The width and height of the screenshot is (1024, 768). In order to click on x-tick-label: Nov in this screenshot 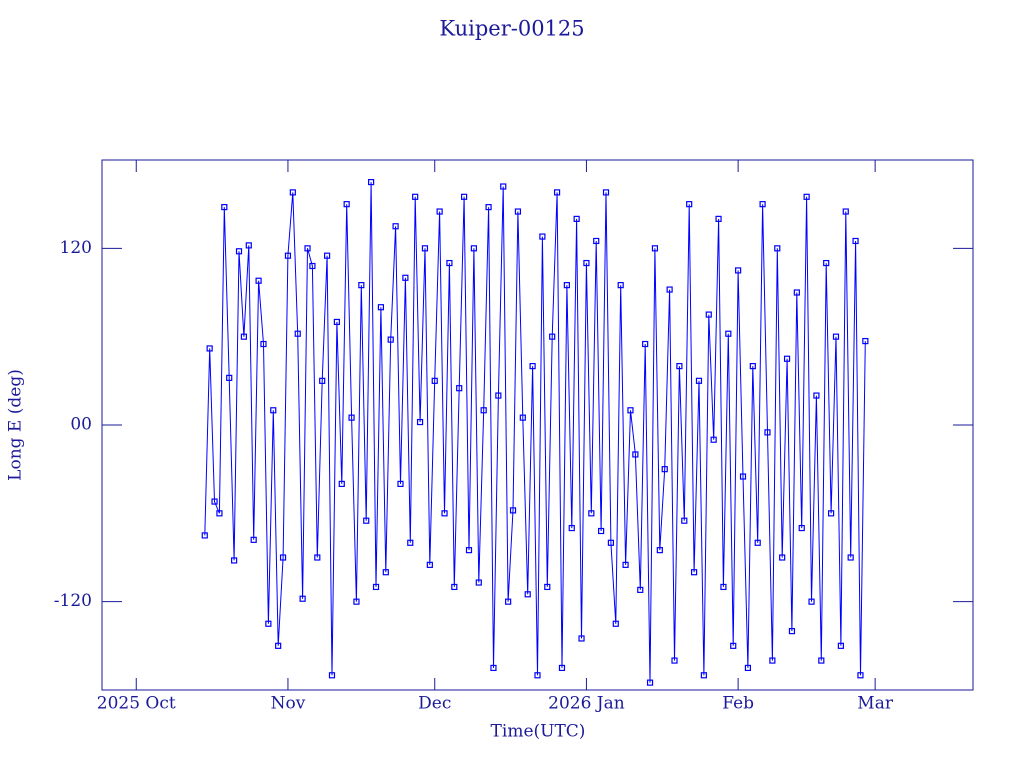, I will do `click(288, 704)`.